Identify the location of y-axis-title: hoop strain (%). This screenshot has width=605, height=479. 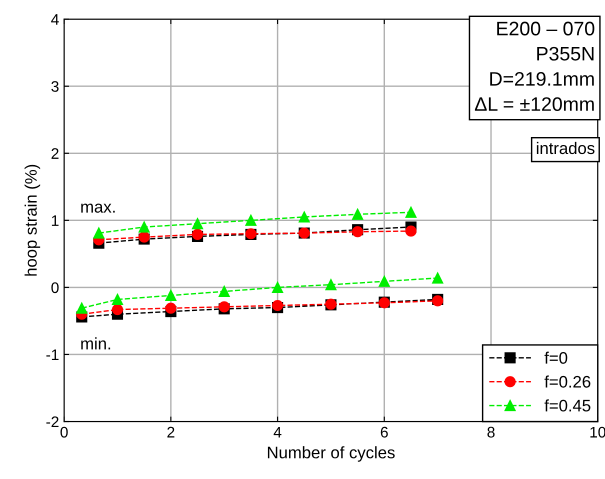
(32, 220).